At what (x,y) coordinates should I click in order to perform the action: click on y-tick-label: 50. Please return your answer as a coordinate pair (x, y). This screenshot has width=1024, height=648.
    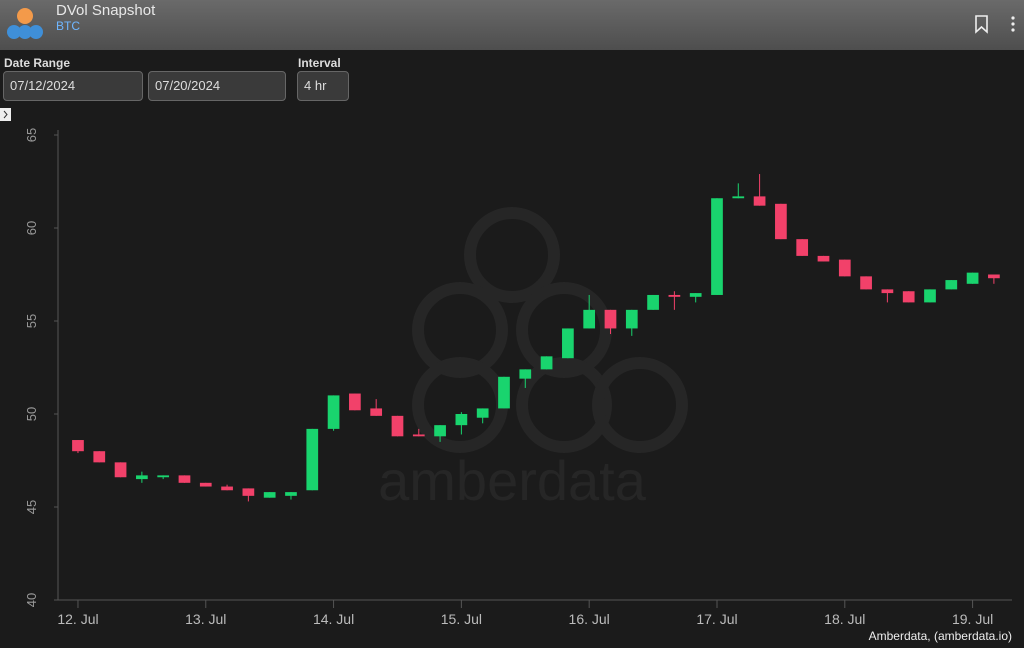
    Looking at the image, I should click on (31, 414).